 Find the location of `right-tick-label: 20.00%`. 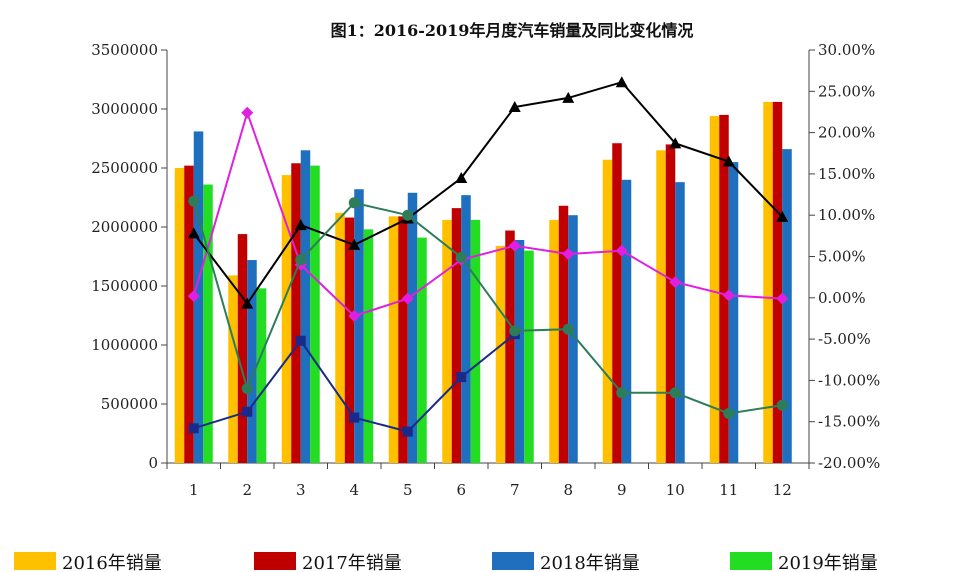

right-tick-label: 20.00% is located at coordinates (846, 133).